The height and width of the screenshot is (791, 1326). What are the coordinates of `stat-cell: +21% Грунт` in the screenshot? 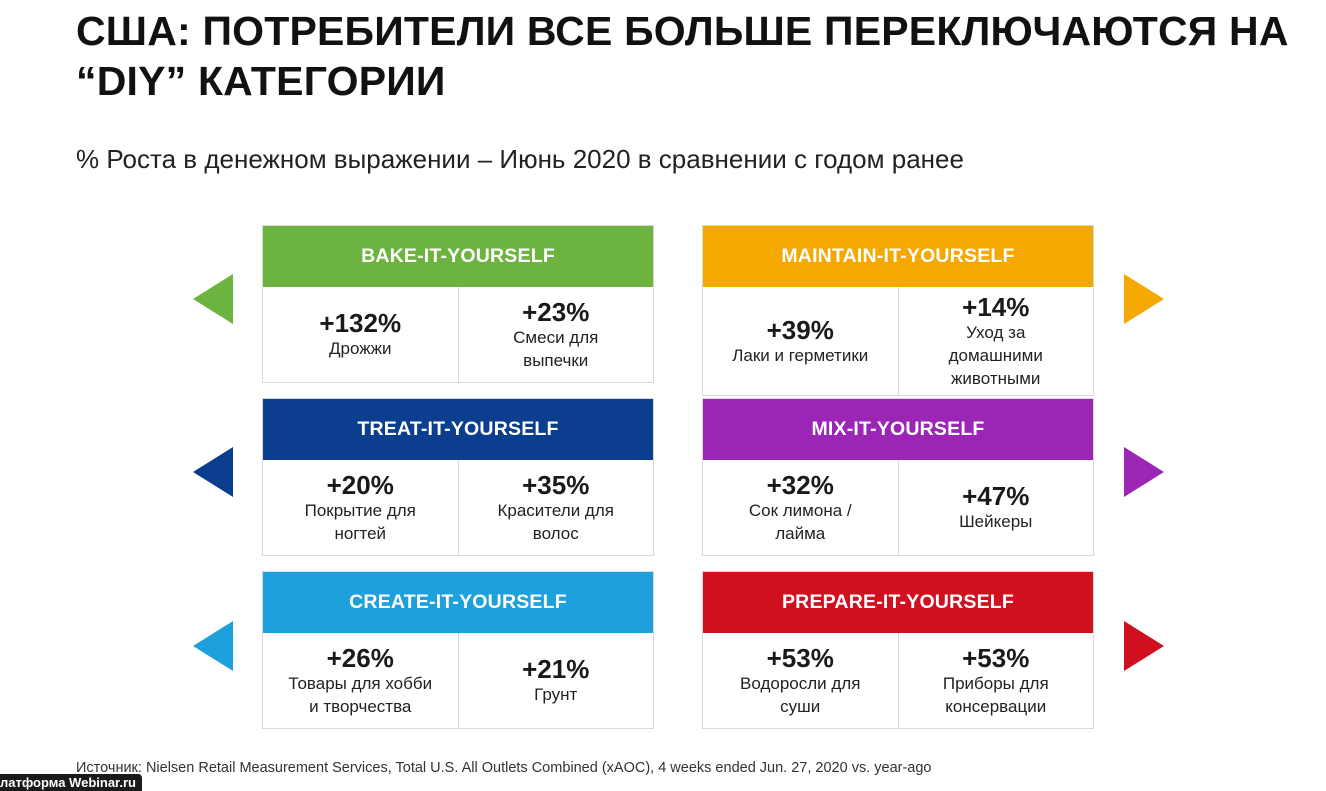 It's located at (555, 680).